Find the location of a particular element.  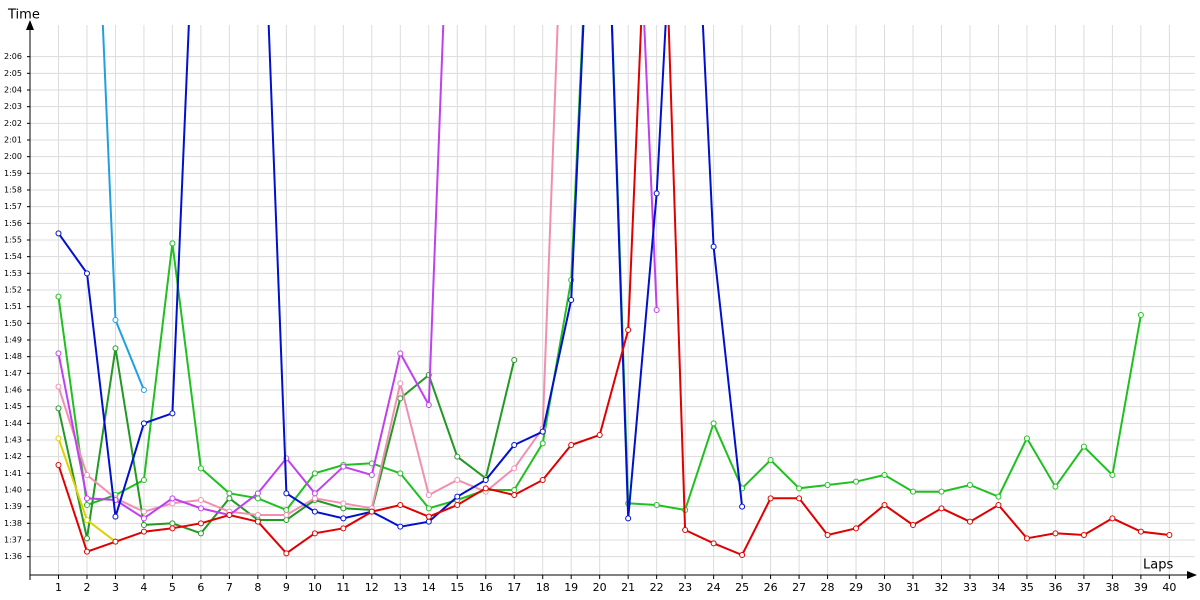

y-tick-label: 1:52 is located at coordinates (13, 290).